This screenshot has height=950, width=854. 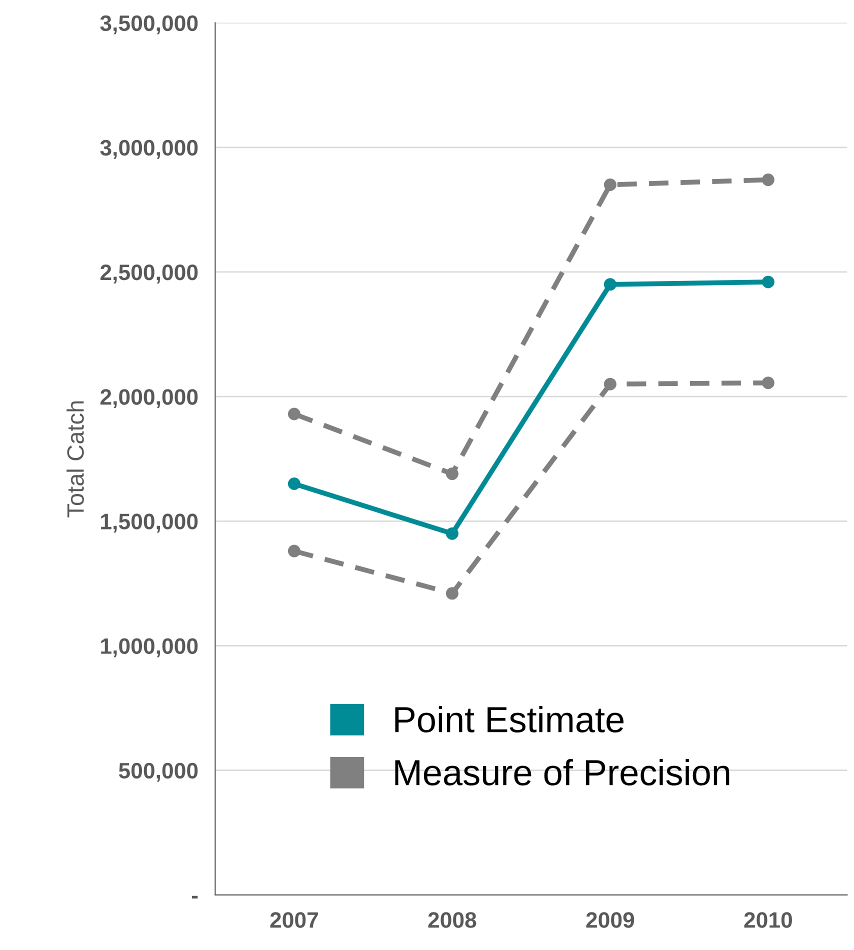 I want to click on y-axis-title: Total Catch, so click(x=75, y=459).